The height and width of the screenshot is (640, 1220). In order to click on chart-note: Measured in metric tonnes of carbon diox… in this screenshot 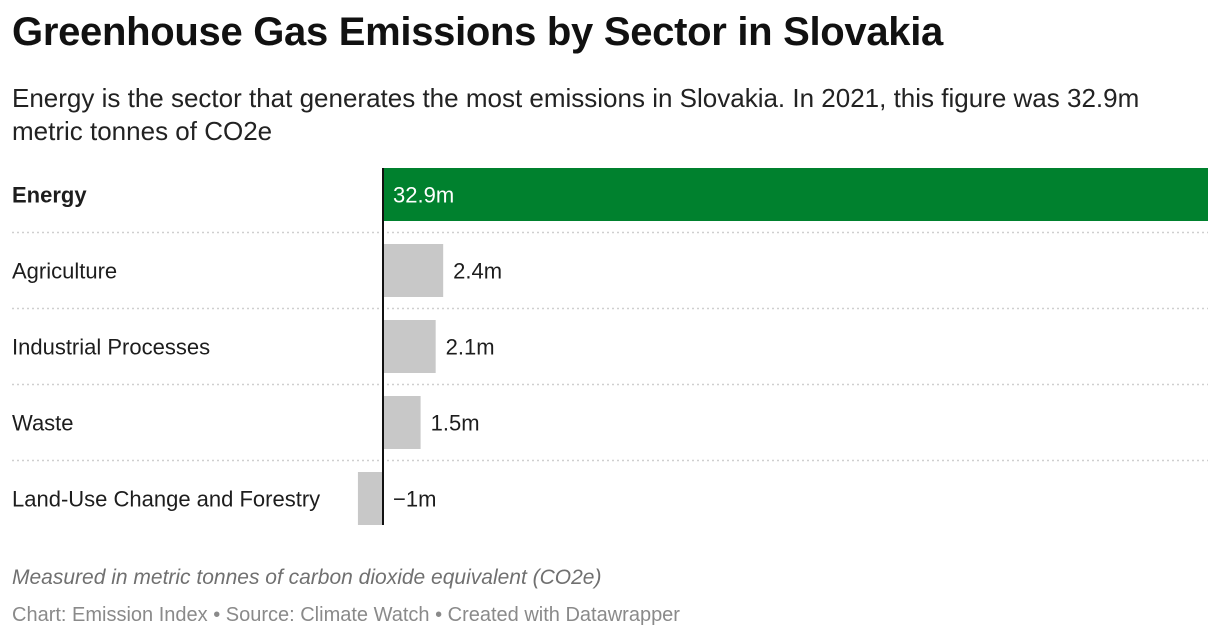, I will do `click(307, 577)`.